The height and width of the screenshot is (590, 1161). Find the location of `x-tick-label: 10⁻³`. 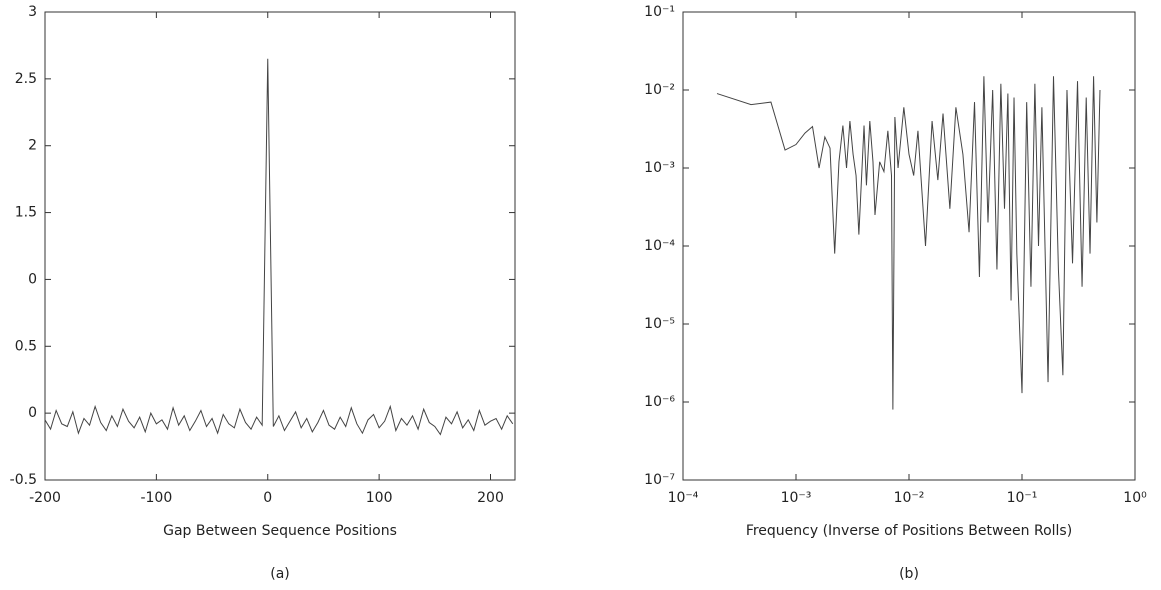

x-tick-label: 10⁻³ is located at coordinates (796, 498).